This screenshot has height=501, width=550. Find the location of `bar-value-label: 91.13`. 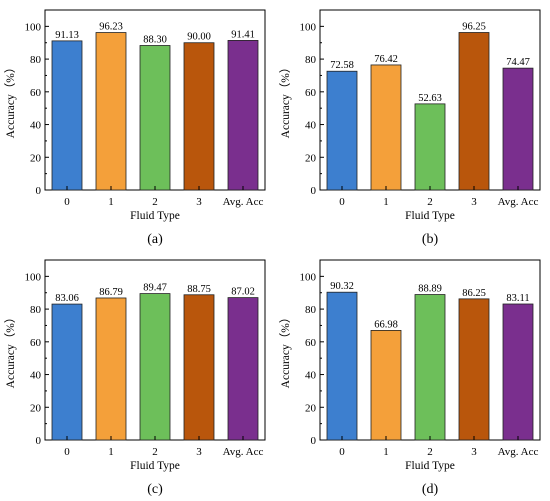

bar-value-label: 91.13 is located at coordinates (67, 35).